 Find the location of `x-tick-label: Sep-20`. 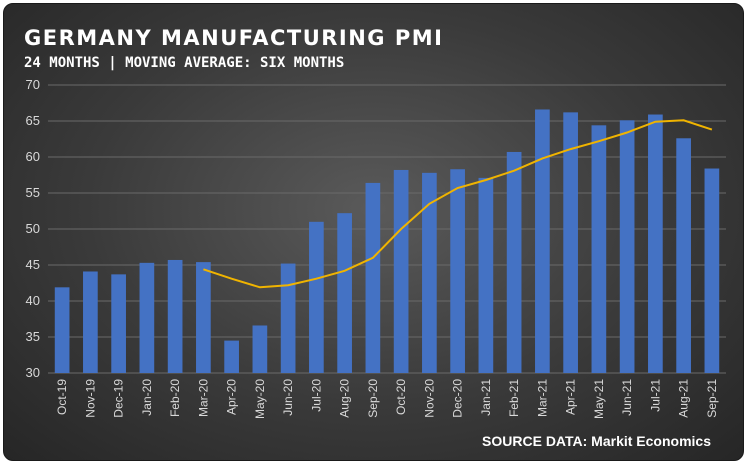

x-tick-label: Sep-20 is located at coordinates (373, 398).